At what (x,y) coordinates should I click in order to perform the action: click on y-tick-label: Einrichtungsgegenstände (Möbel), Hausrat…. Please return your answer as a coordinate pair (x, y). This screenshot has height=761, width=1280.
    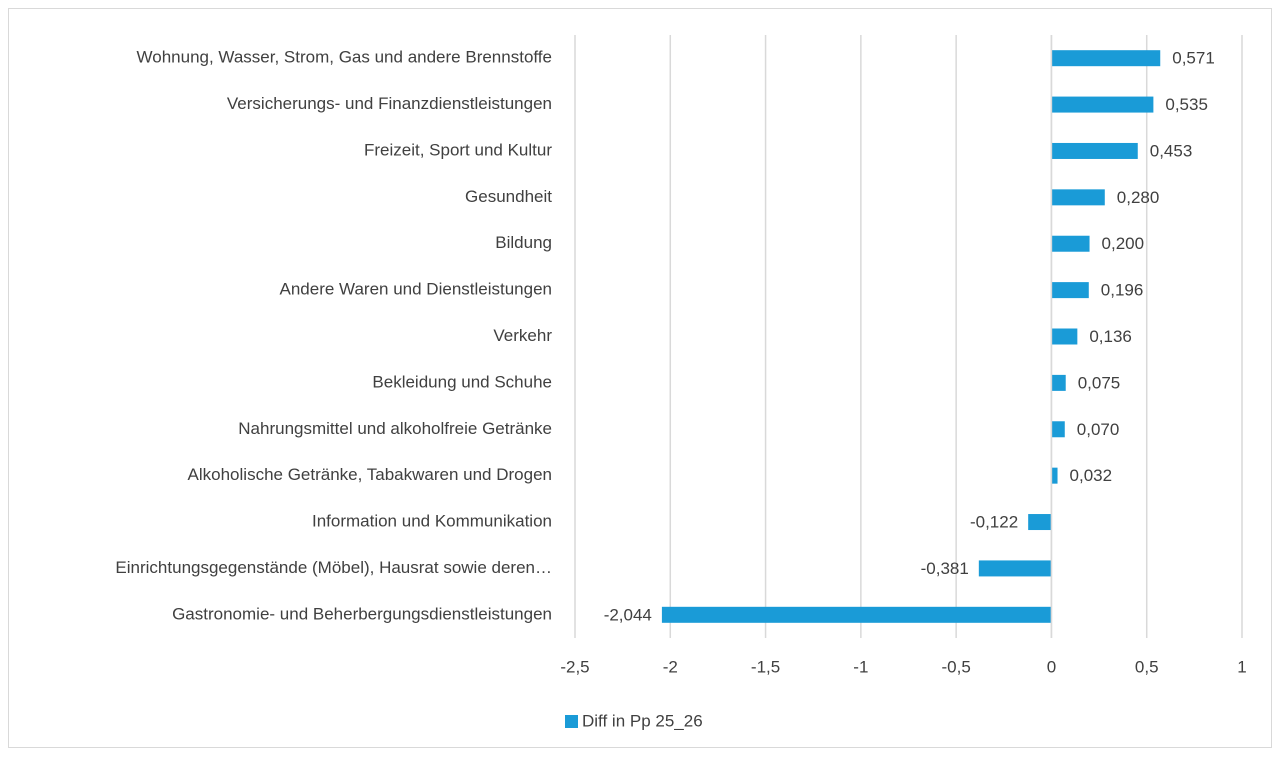
    Looking at the image, I should click on (333, 567).